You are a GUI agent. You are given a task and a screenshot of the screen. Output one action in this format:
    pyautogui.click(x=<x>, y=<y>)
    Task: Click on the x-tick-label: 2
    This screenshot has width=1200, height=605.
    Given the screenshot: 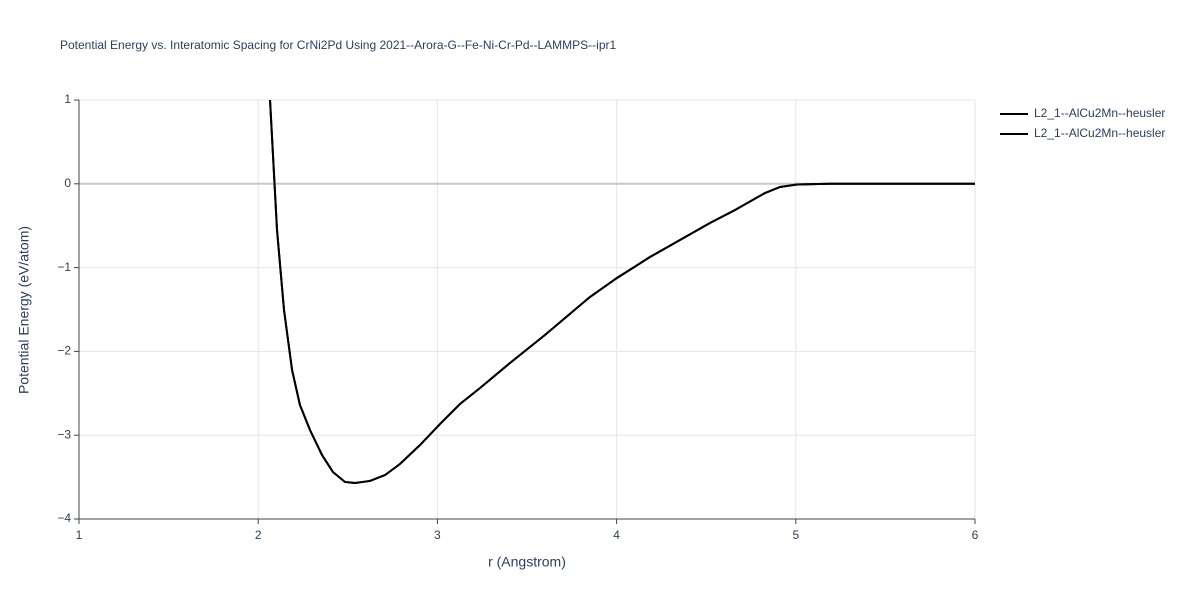 What is the action you would take?
    pyautogui.click(x=258, y=535)
    